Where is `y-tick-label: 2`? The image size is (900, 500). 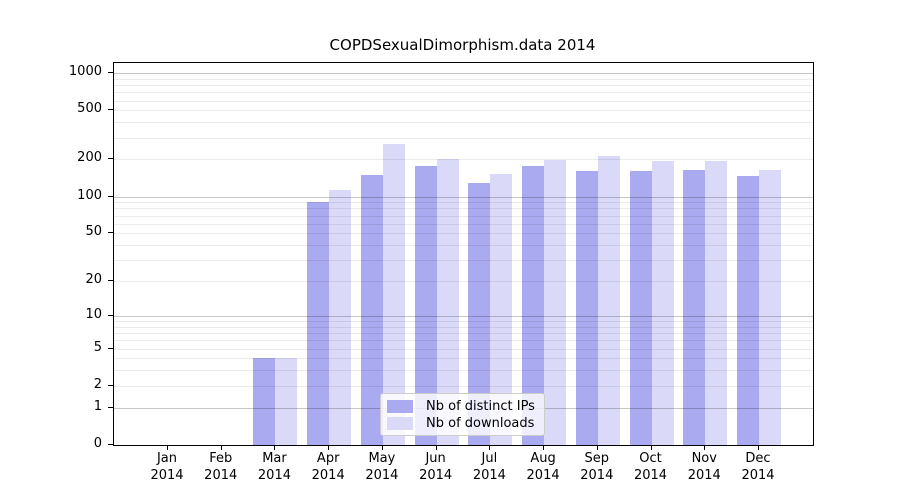
y-tick-label: 2 is located at coordinates (97, 384).